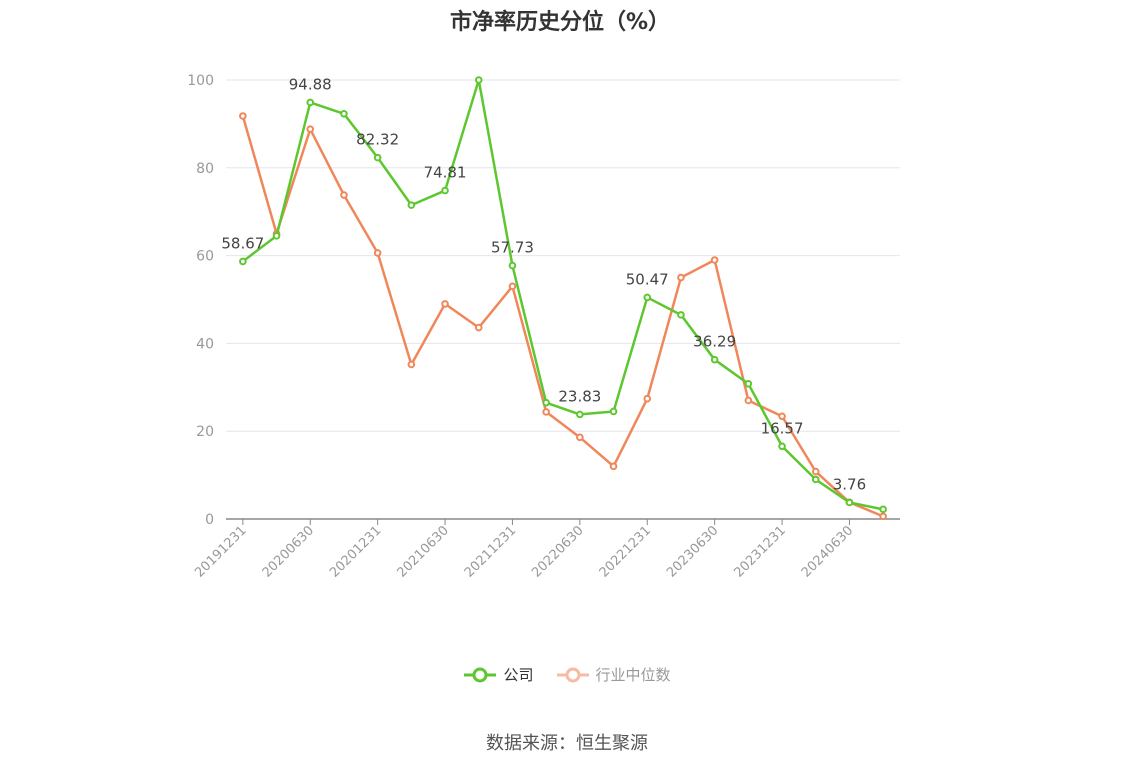 This screenshot has height=766, width=1134. What do you see at coordinates (288, 551) in the screenshot?
I see `x-tick-label: 20200630` at bounding box center [288, 551].